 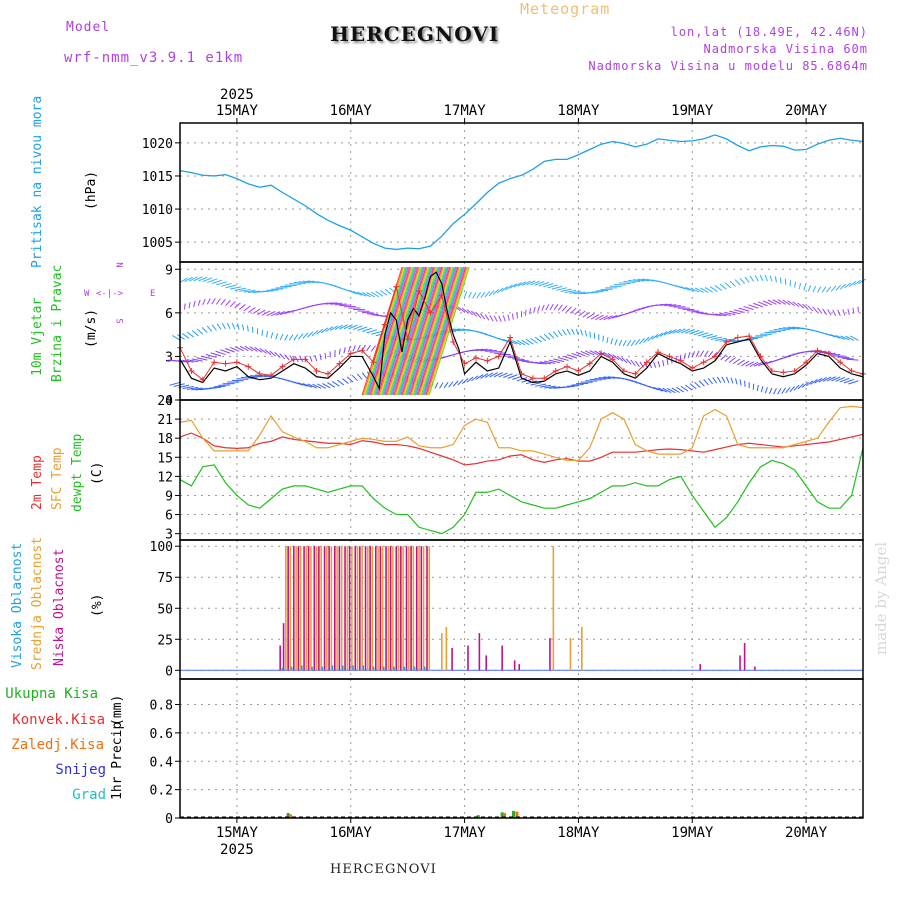 What do you see at coordinates (351, 111) in the screenshot?
I see `x-tick-label-top: 16MAY` at bounding box center [351, 111].